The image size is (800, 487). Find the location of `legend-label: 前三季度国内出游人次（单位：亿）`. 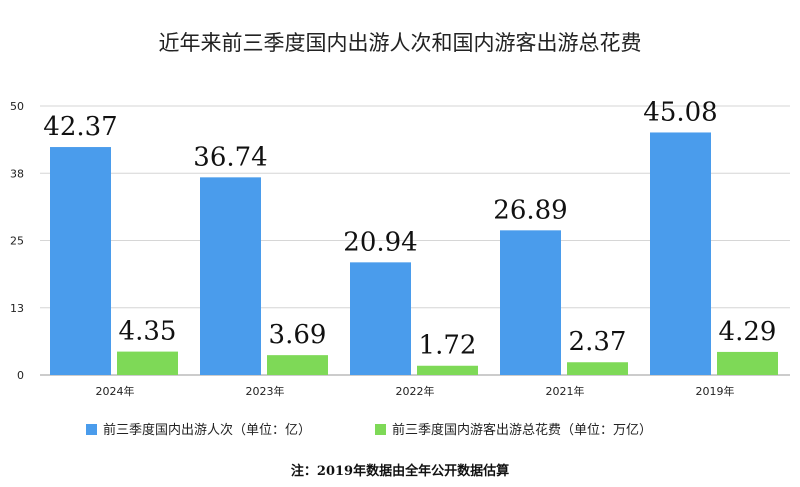

legend-label: 前三季度国内出游人次（单位：亿） is located at coordinates (207, 430).